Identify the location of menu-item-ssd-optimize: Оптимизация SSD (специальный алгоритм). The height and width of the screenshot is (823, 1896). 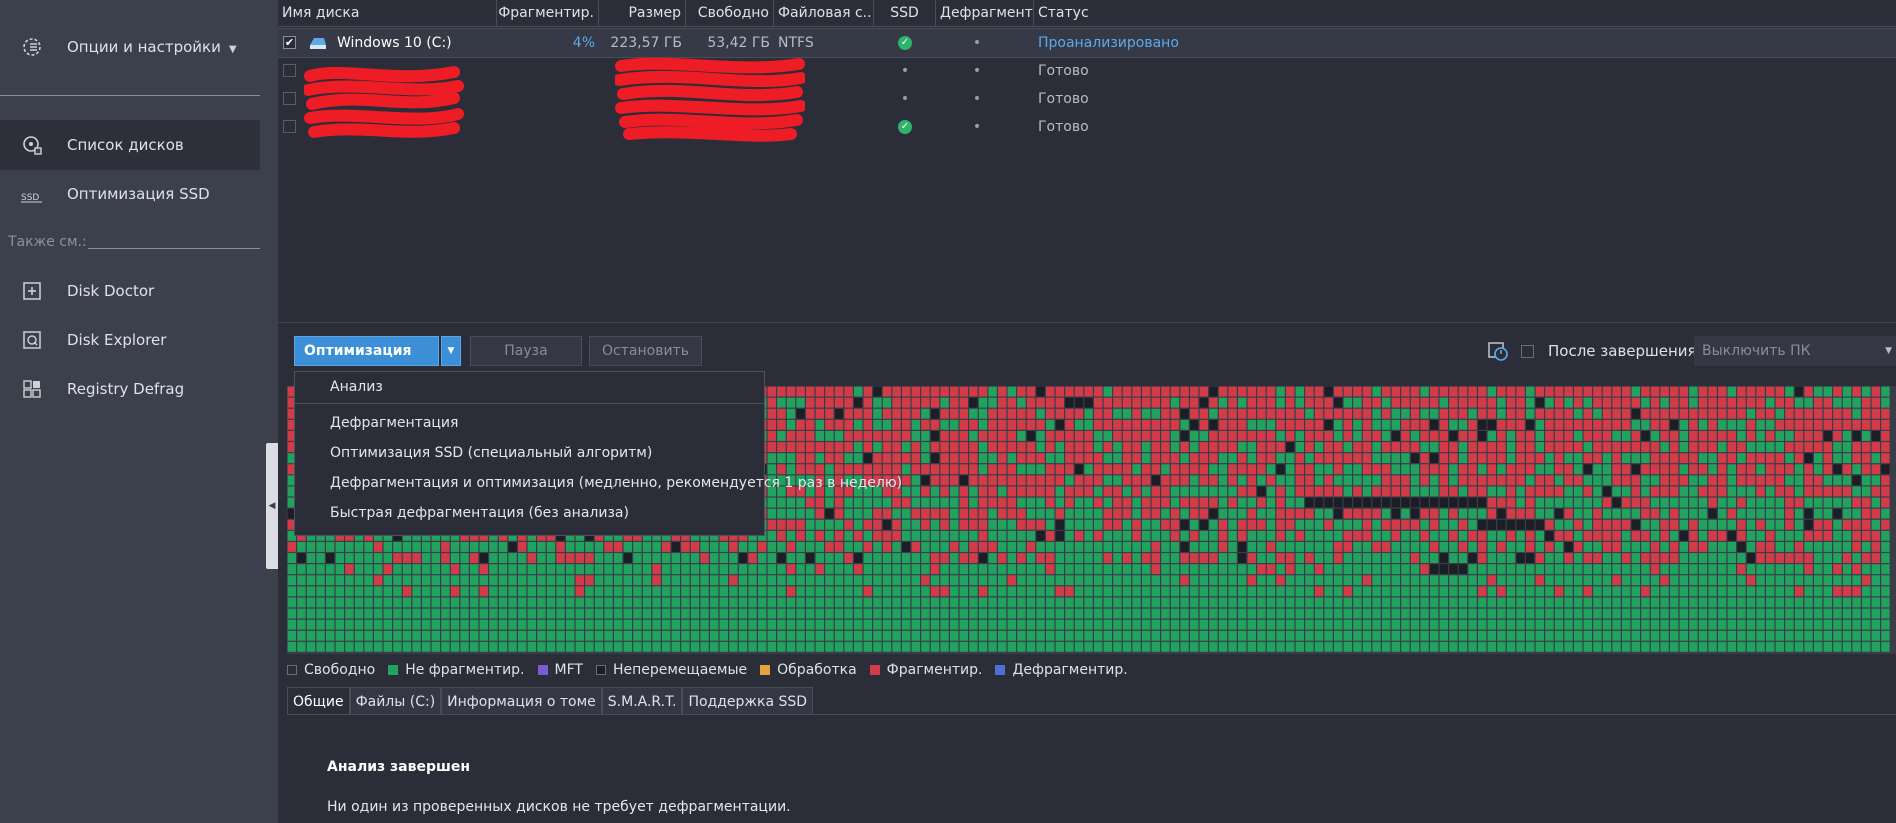
(491, 453).